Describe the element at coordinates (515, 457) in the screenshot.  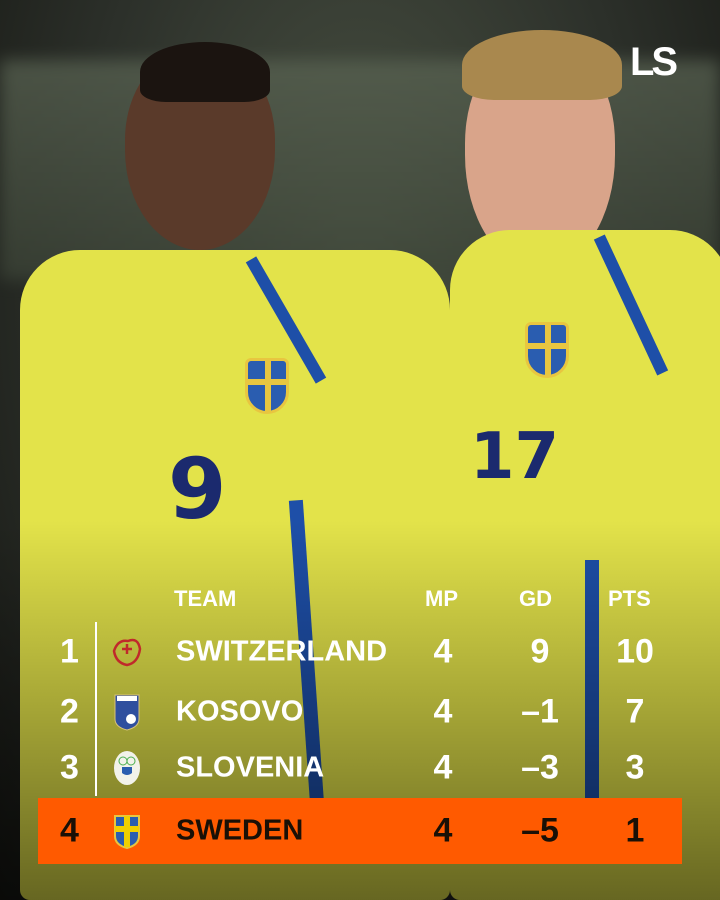
I see `shirt-number: 17` at that location.